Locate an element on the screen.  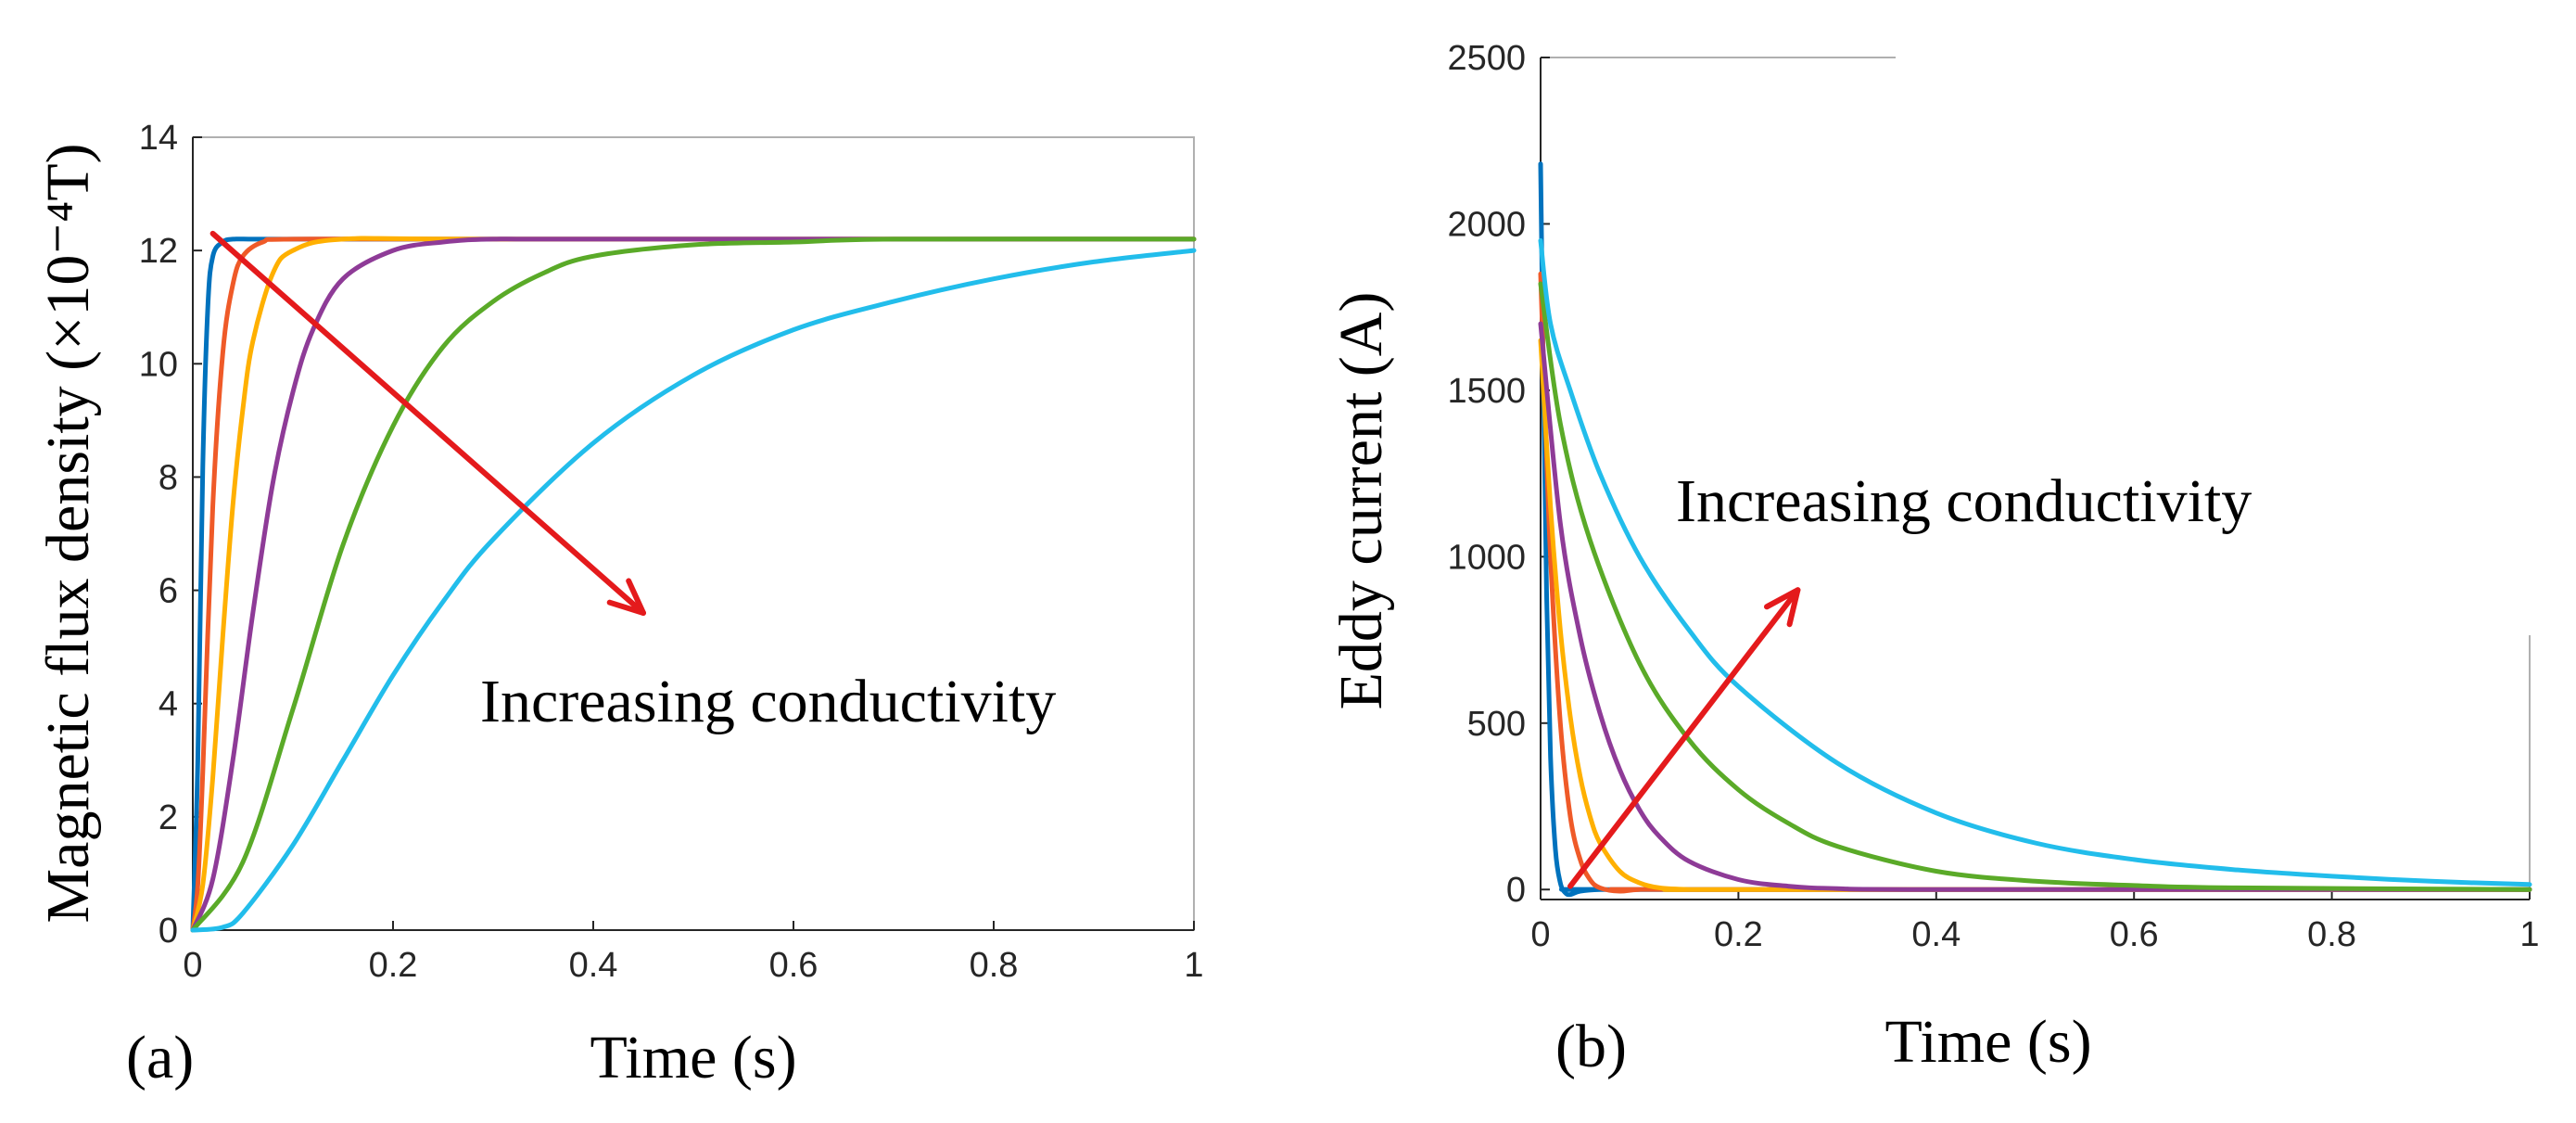
panel-a-y-tick-label: 2 is located at coordinates (168, 818).